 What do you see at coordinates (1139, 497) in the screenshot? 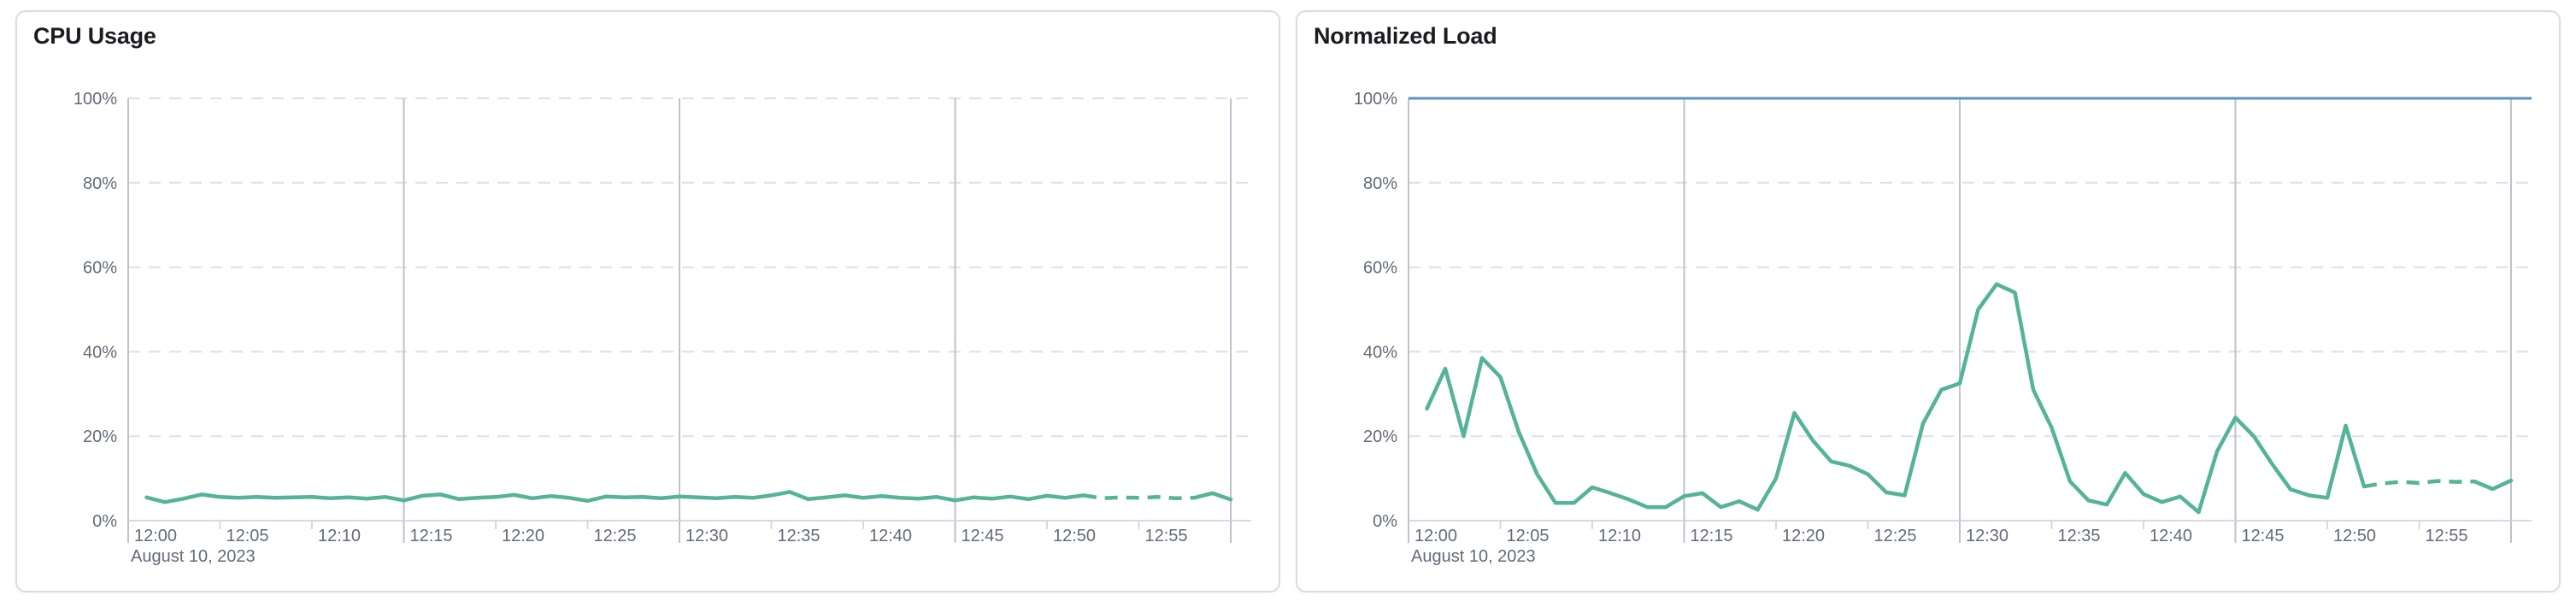
I see `cpu-usage-line-dashed-segment` at bounding box center [1139, 497].